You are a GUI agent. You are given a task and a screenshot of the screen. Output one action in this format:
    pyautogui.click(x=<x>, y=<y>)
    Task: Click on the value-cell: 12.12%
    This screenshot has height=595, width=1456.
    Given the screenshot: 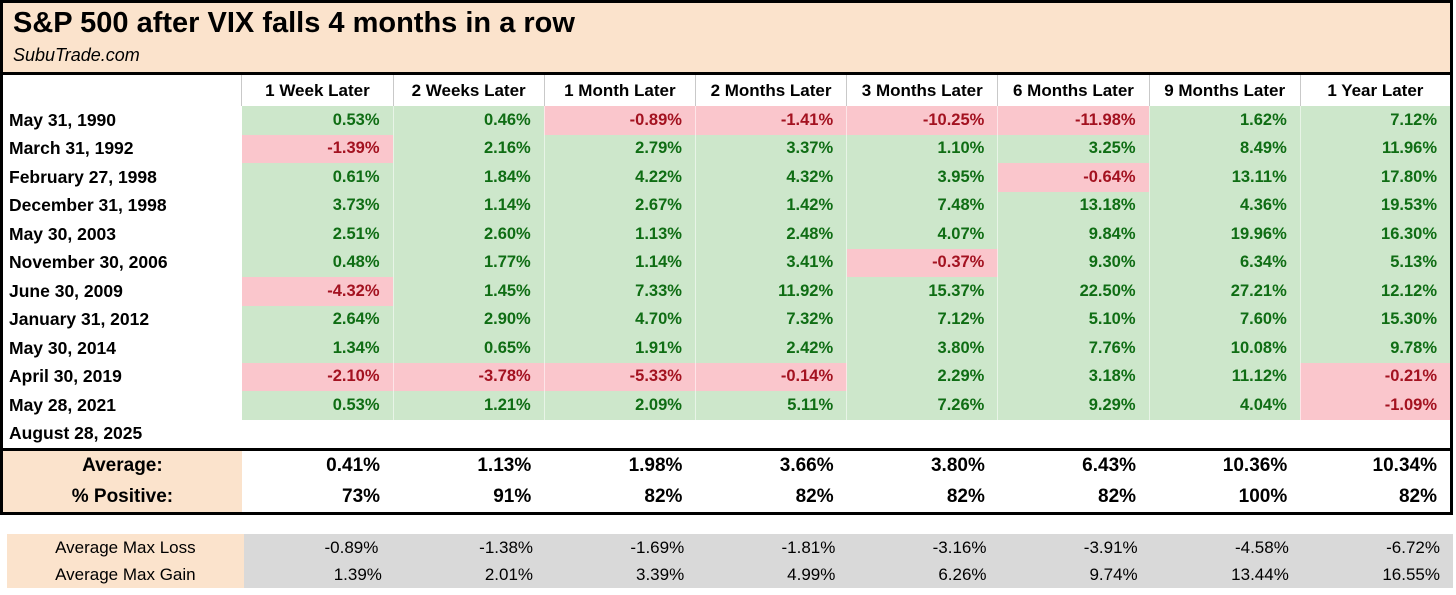 What is the action you would take?
    pyautogui.click(x=1376, y=291)
    